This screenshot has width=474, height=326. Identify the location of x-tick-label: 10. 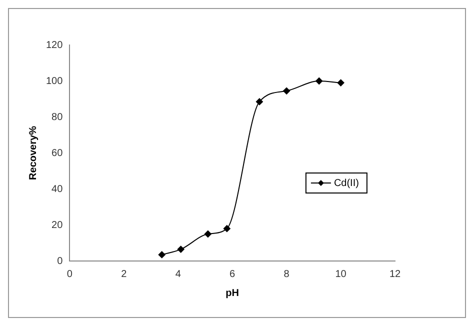
(341, 274).